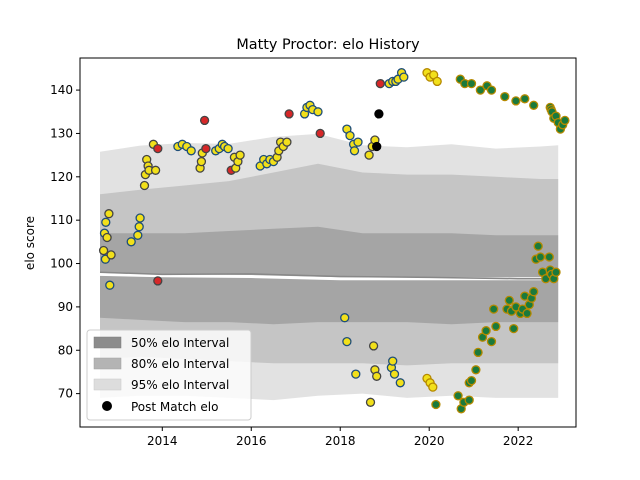 The width and height of the screenshot is (640, 480). What do you see at coordinates (61, 90) in the screenshot?
I see `y-tick-label: 140` at bounding box center [61, 90].